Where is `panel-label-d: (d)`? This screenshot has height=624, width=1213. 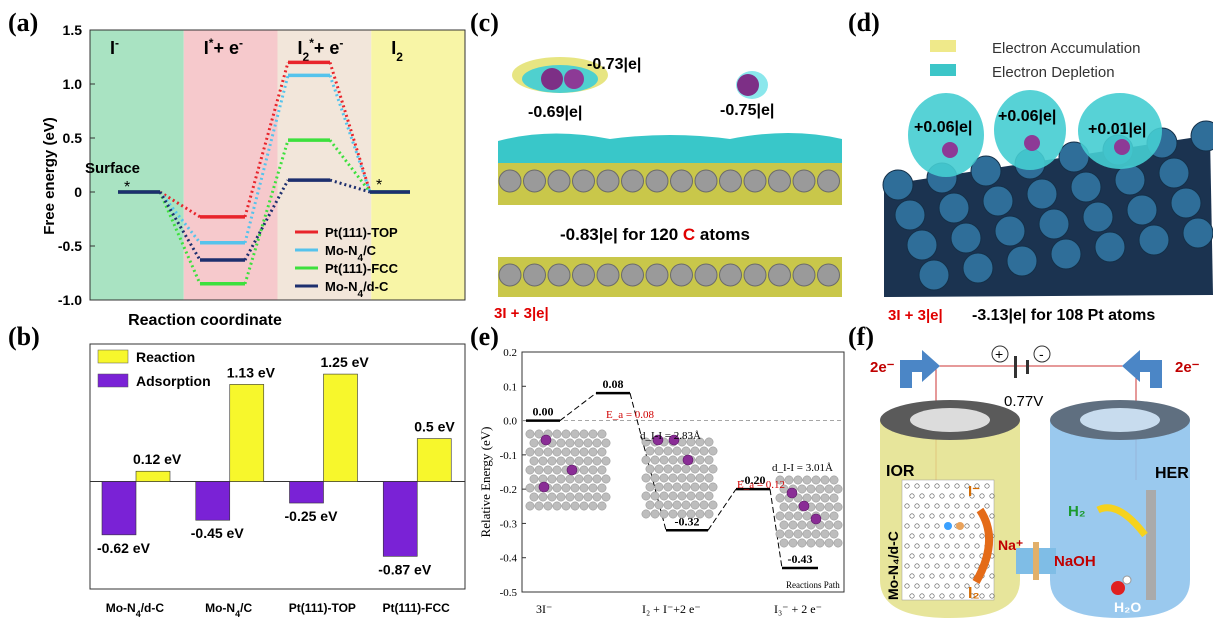
panel-label-d: (d) is located at coordinates (864, 22).